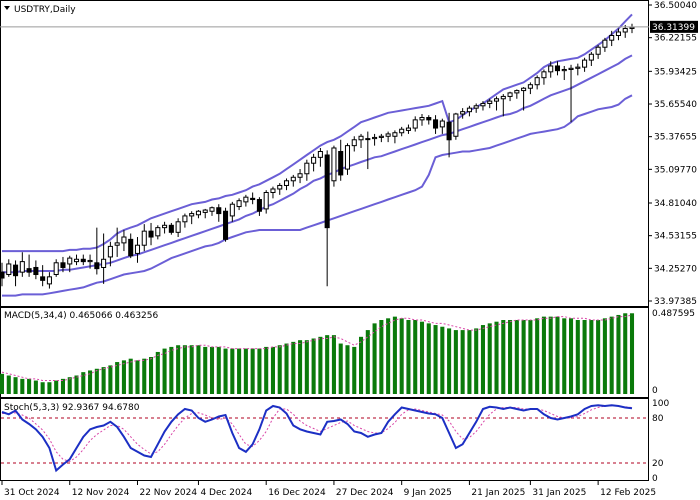  I want to click on symbol-header: USDTRY,Daily, so click(40, 10).